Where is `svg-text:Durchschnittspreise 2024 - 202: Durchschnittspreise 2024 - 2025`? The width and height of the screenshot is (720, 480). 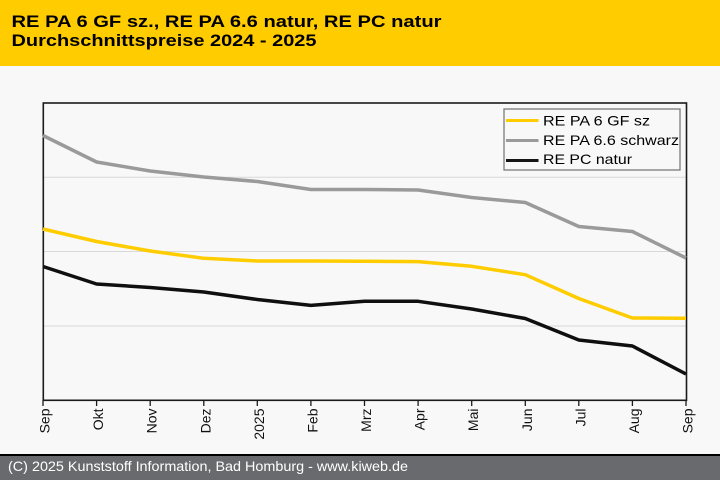
svg-text:Durchschnittspreise 2024 - 202: Durchschnittspreise 2024 - 2025 is located at coordinates (164, 40).